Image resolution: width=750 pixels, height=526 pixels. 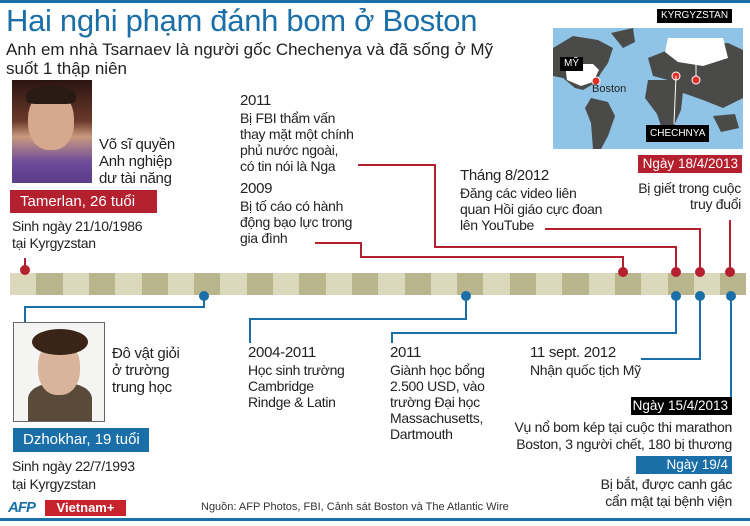 I want to click on top-rule, so click(x=375, y=1).